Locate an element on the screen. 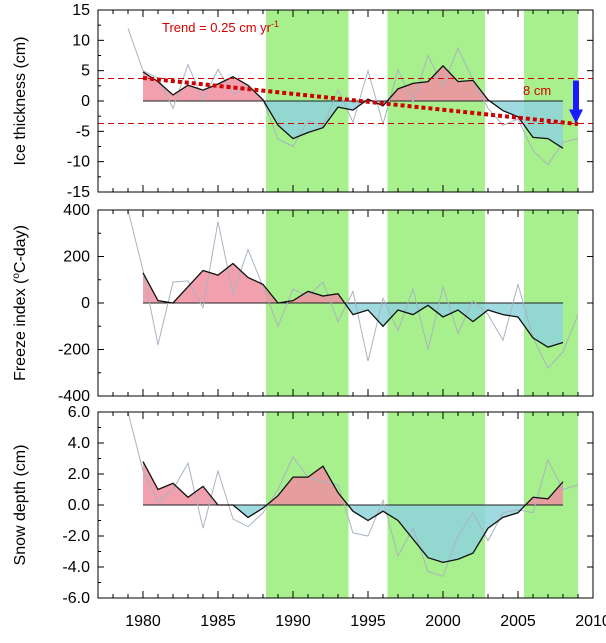  y-tick-label: 4.0 is located at coordinates (79, 443).